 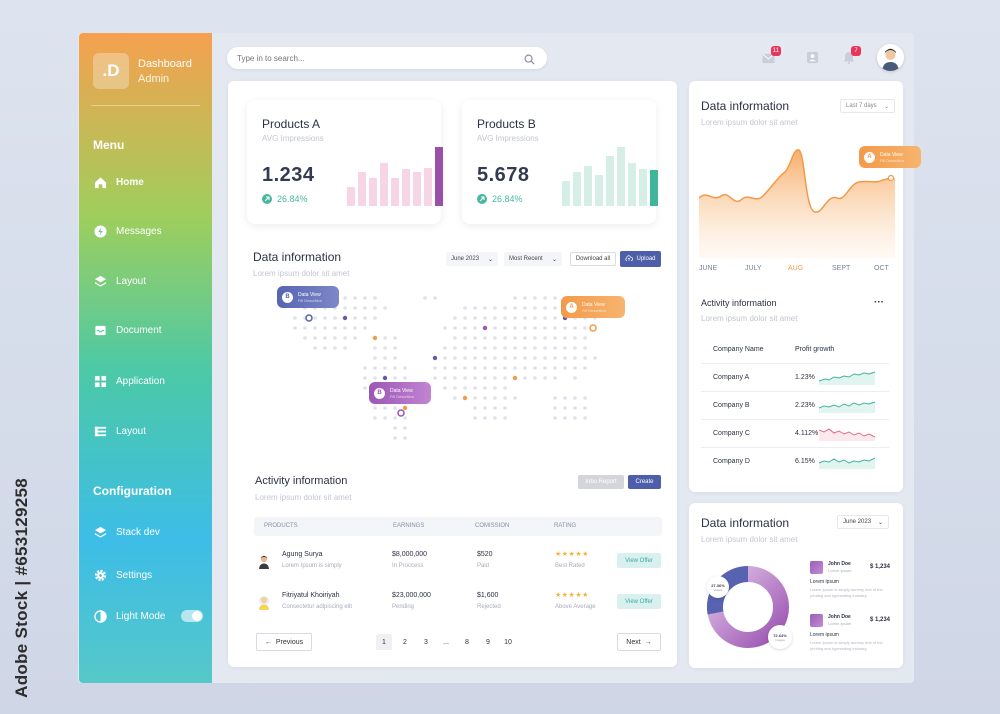 I want to click on rating-stars: ★★★★★, so click(x=572, y=554).